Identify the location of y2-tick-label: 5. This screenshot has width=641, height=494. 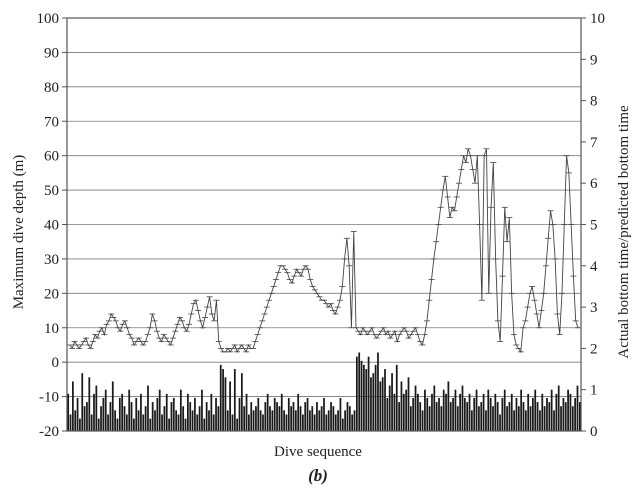
(594, 226).